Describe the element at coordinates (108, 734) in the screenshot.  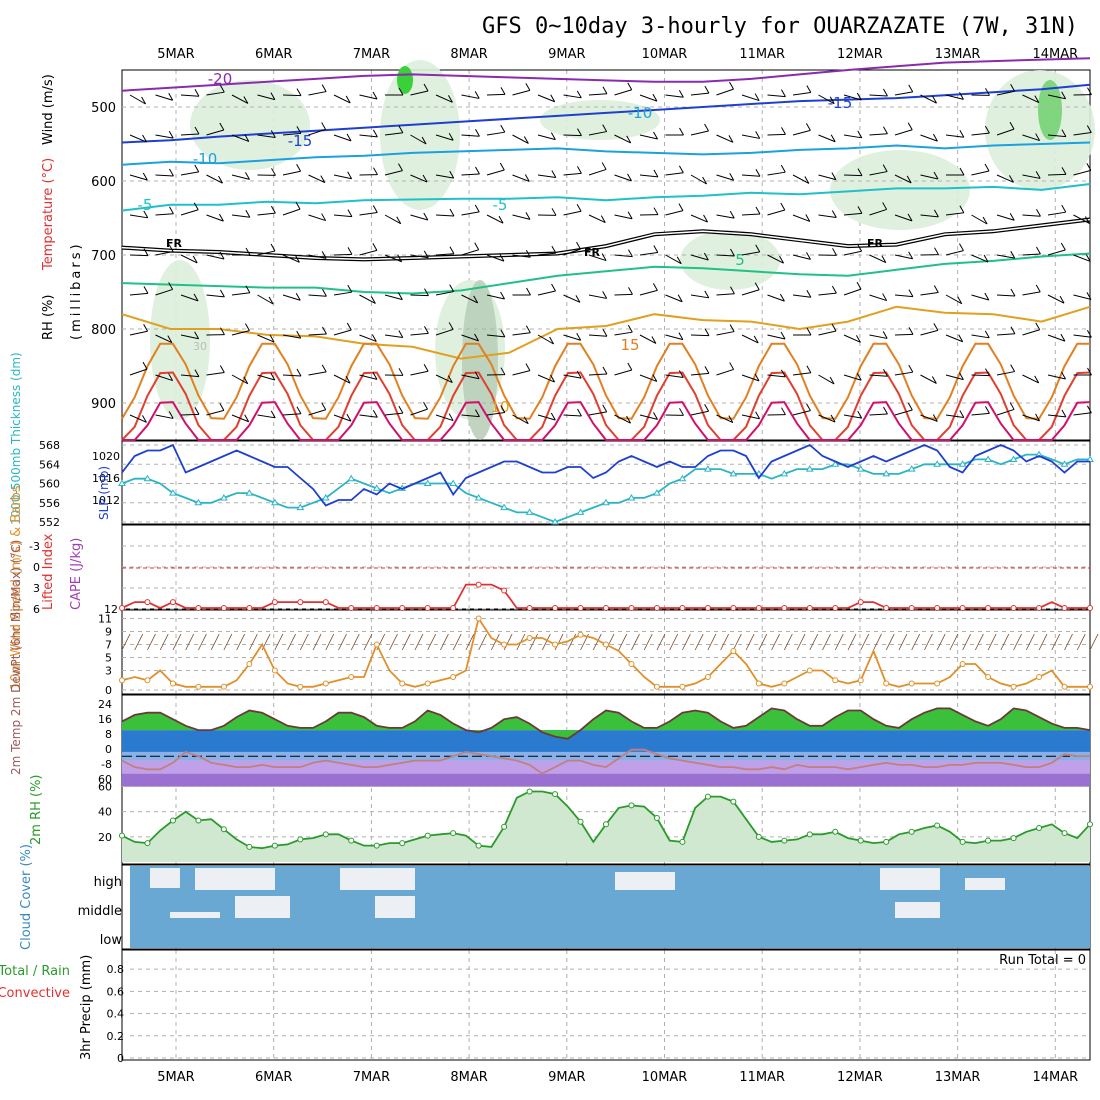
I see `y-tick-label: 8` at that location.